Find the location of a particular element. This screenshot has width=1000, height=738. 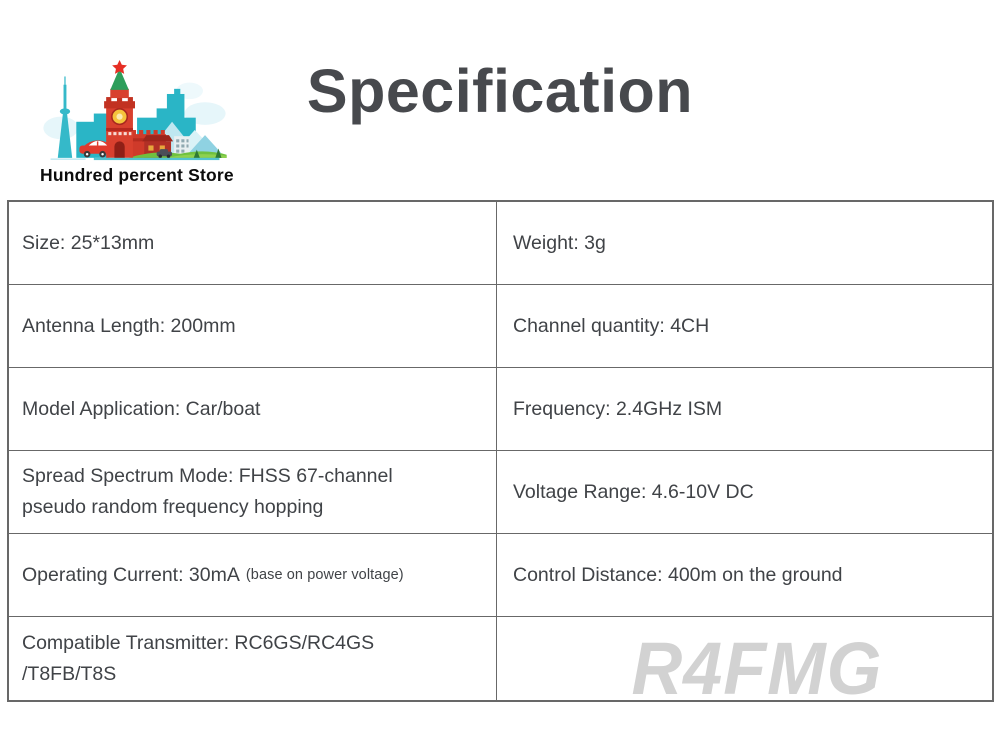

spec-text: Antenna Length: 200mm is located at coordinates (129, 325).